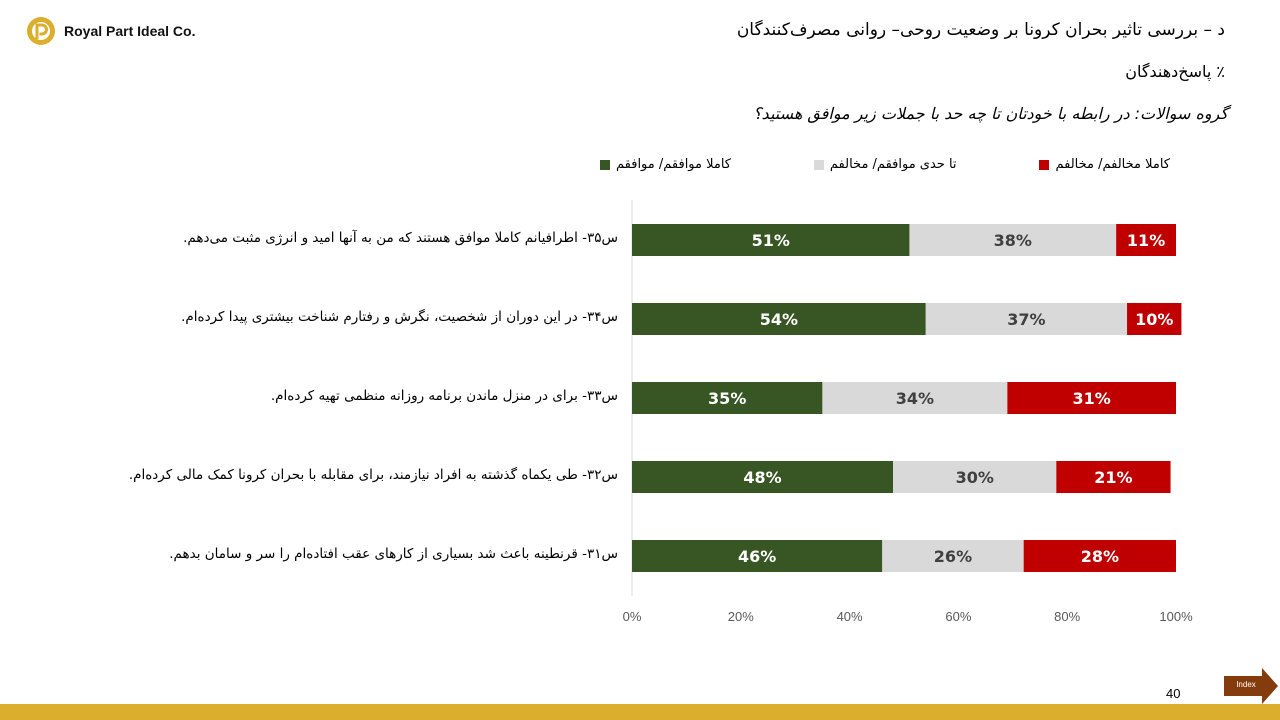 The image size is (1280, 720). I want to click on data-label-disagree-2: 10%, so click(1154, 319).